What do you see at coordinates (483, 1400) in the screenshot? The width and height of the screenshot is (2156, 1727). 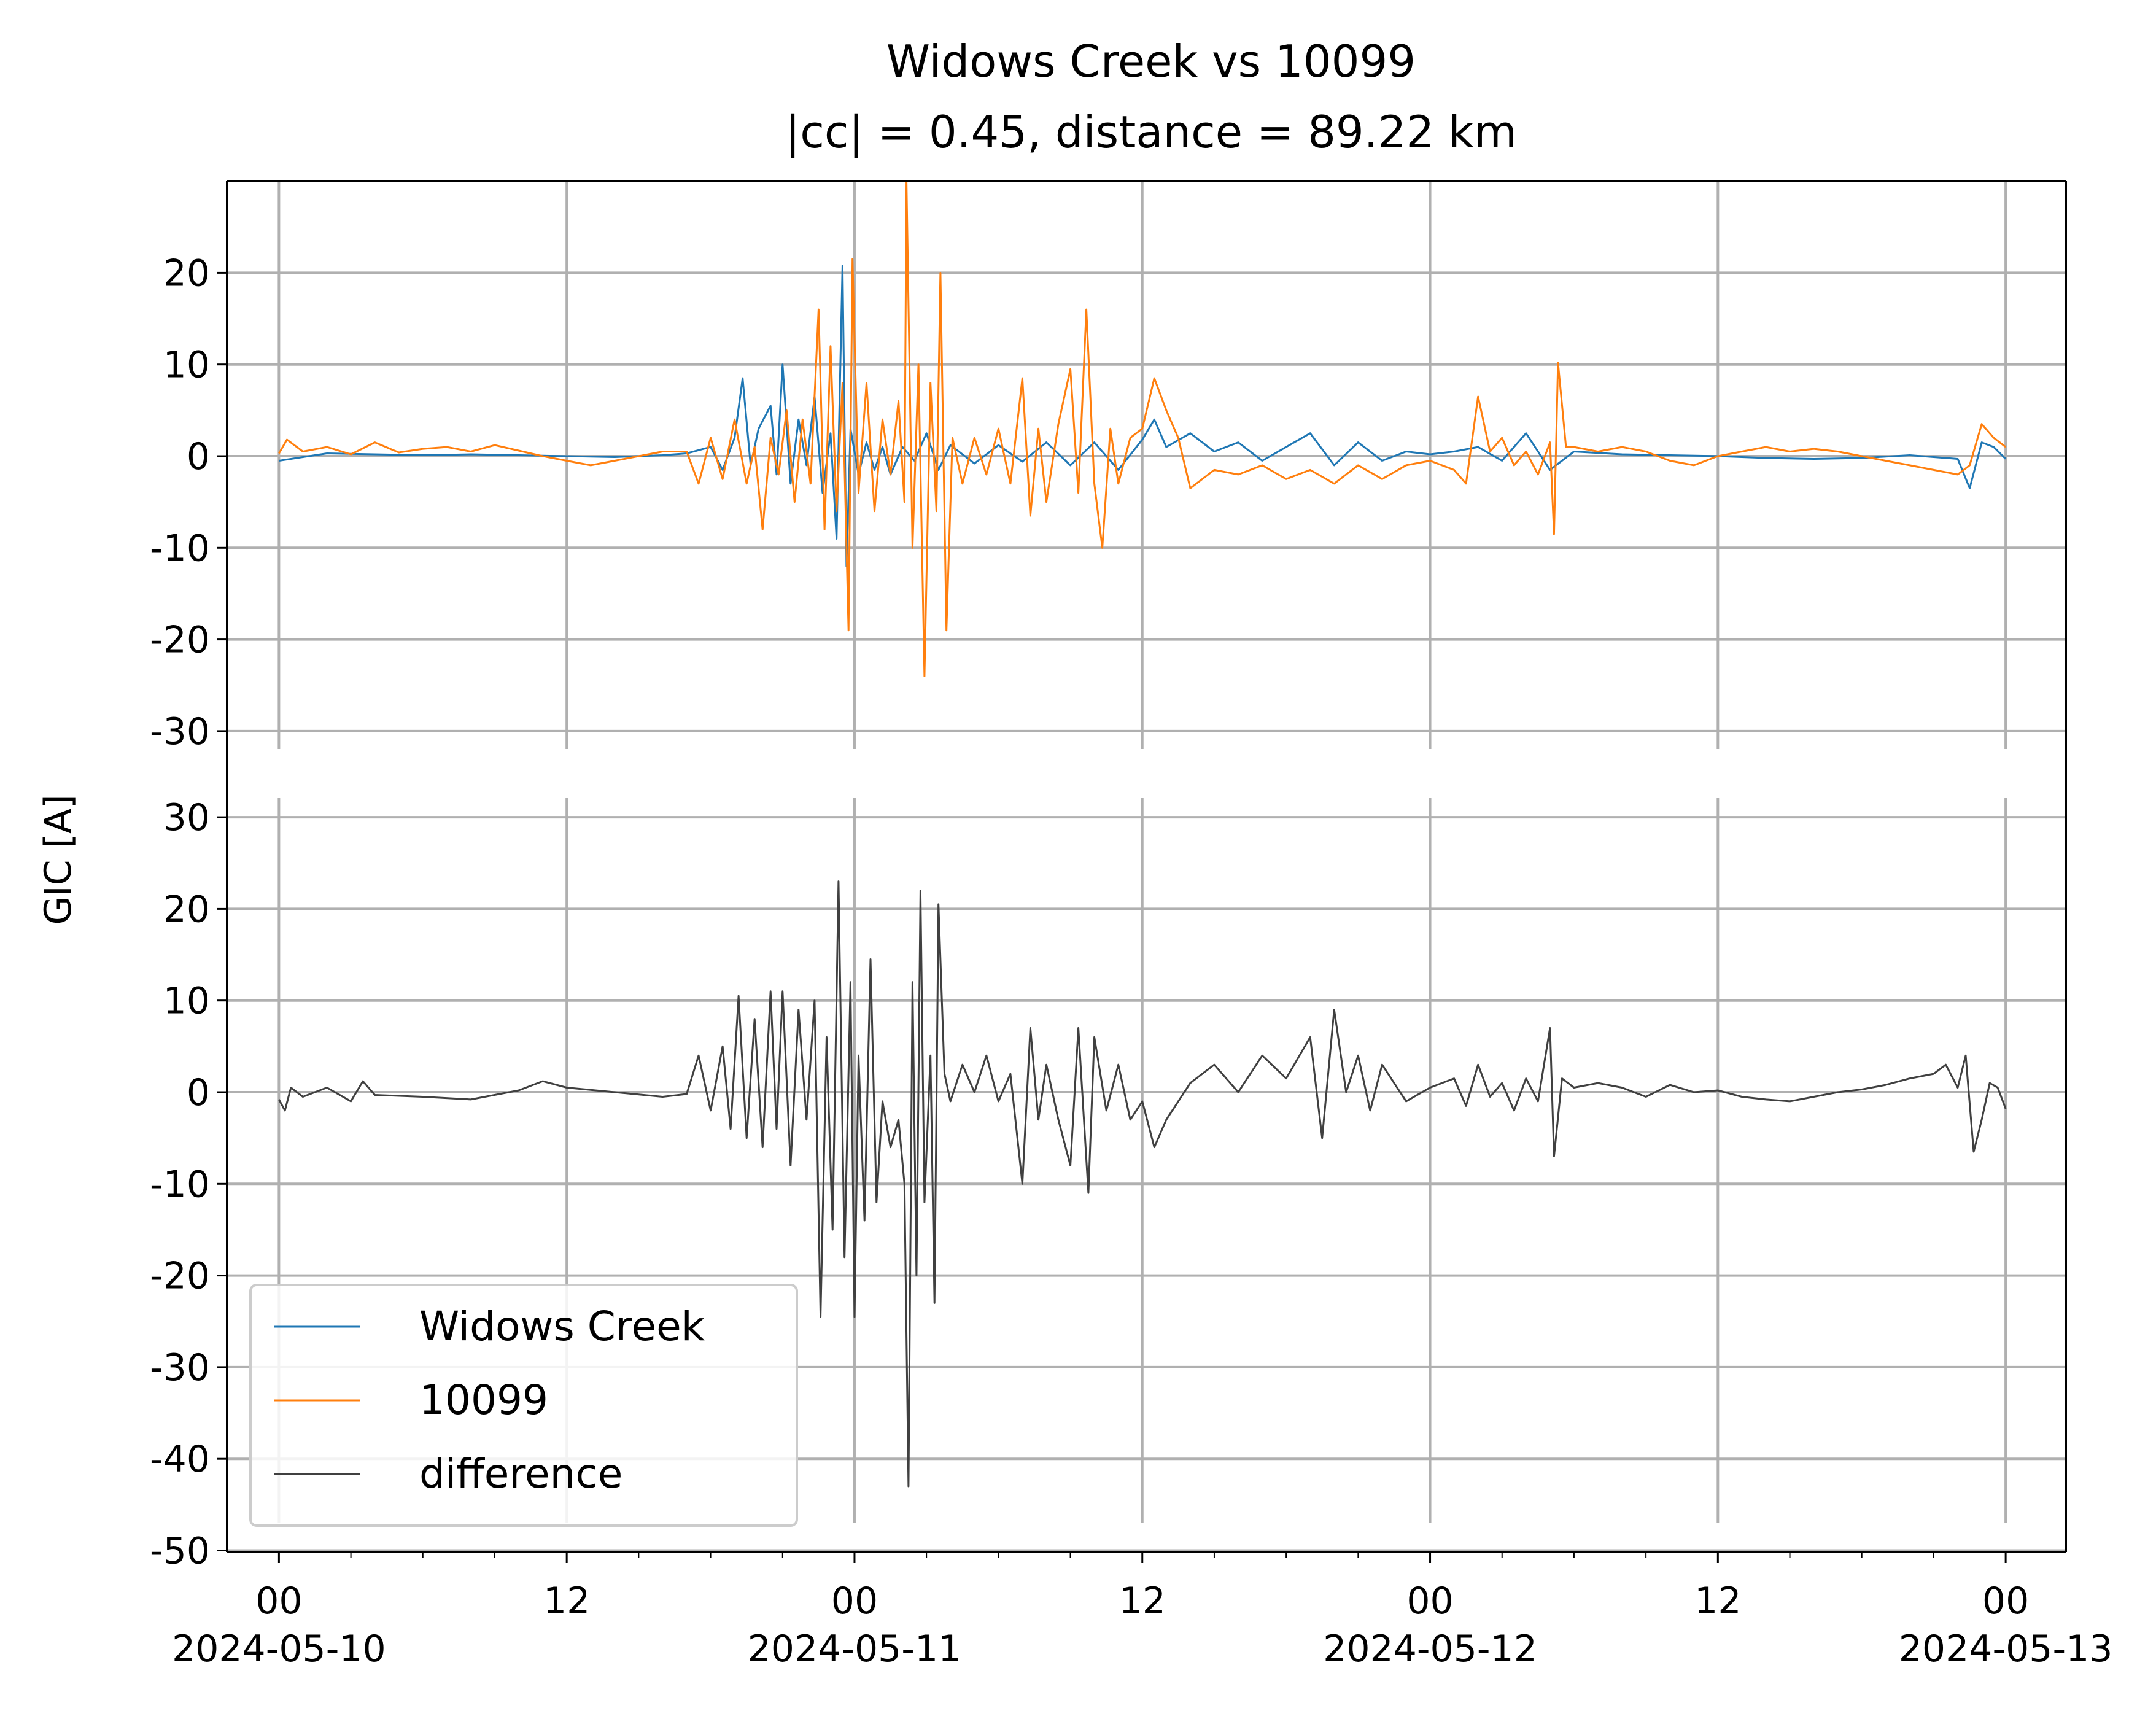 I see `legend-label-10099: 10099` at bounding box center [483, 1400].